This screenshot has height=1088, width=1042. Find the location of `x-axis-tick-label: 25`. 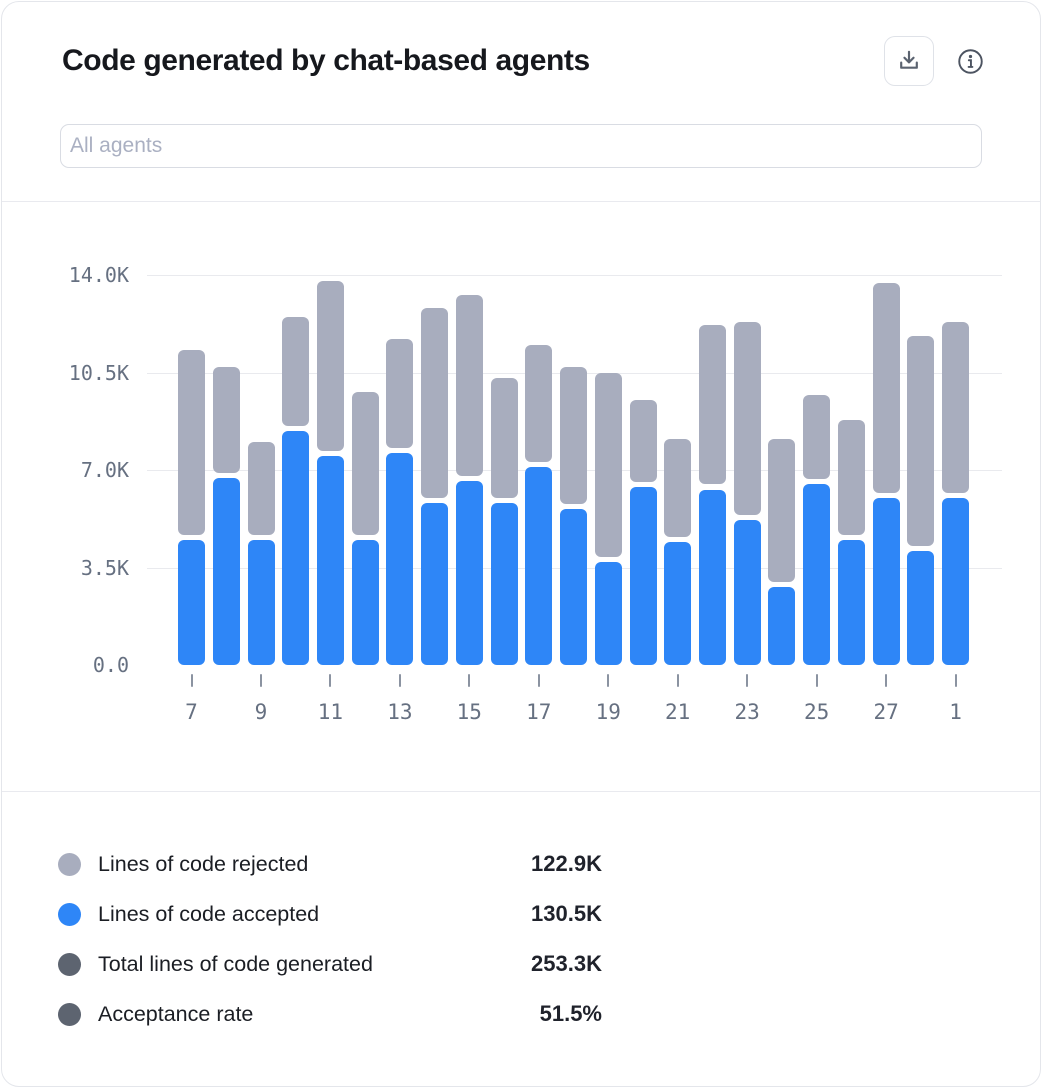

x-axis-tick-label: 25 is located at coordinates (816, 712).